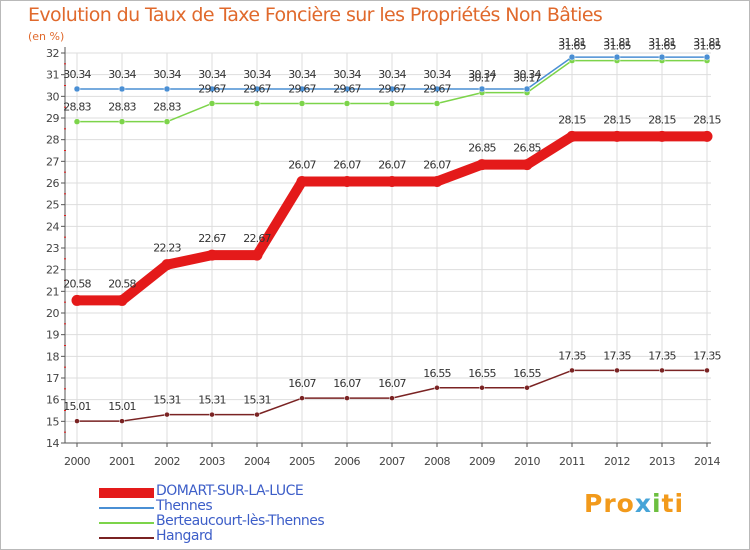 This screenshot has width=750, height=550. Describe the element at coordinates (52, 161) in the screenshot. I see `y-tick-label: 27` at that location.